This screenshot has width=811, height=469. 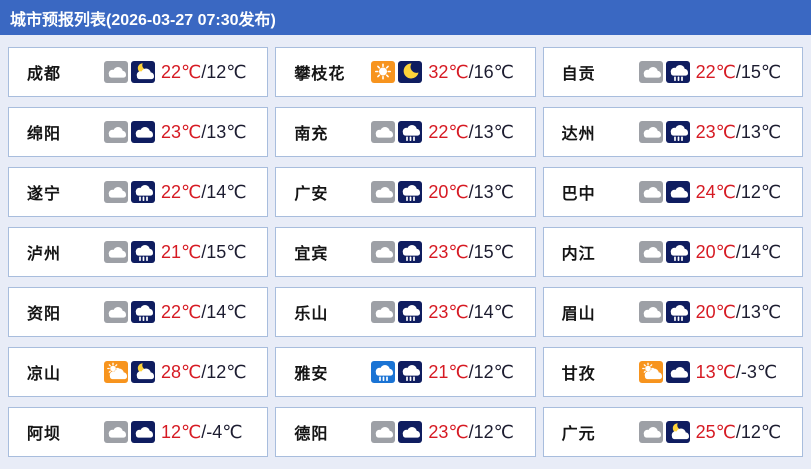 What do you see at coordinates (44, 254) in the screenshot?
I see `city-name: 泸州` at bounding box center [44, 254].